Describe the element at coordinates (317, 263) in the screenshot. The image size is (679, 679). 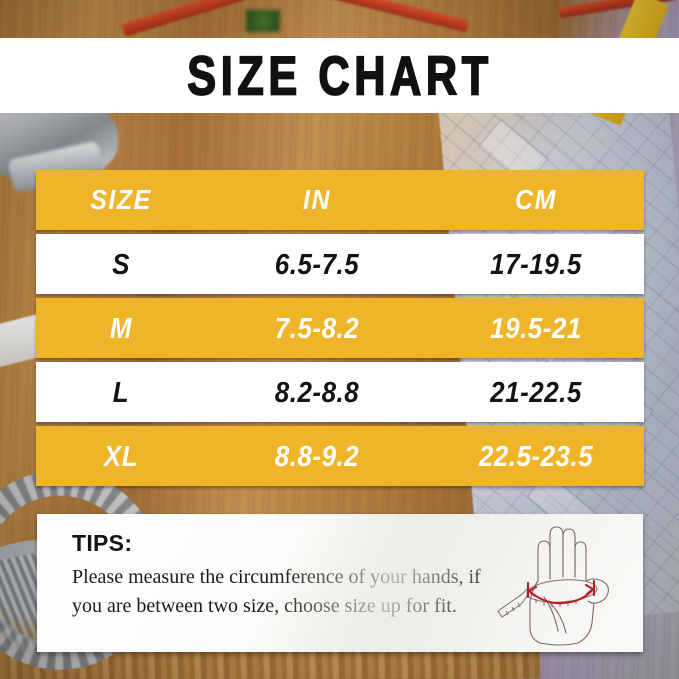
I see `cell-in: 6.5-7.5` at that location.